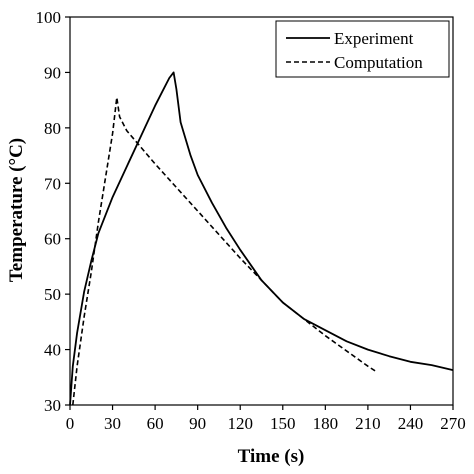  What do you see at coordinates (52, 183) in the screenshot?
I see `y-tick-label: 70` at bounding box center [52, 183].